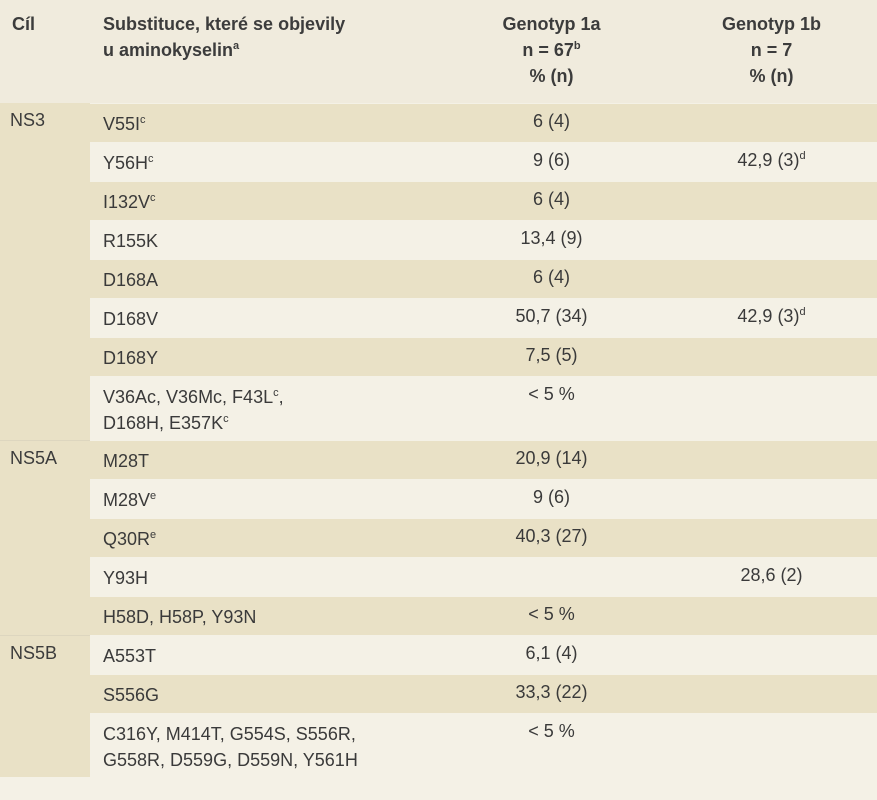  What do you see at coordinates (168, 50) in the screenshot?
I see `header-substitutions-line2: u aminokyselin` at bounding box center [168, 50].